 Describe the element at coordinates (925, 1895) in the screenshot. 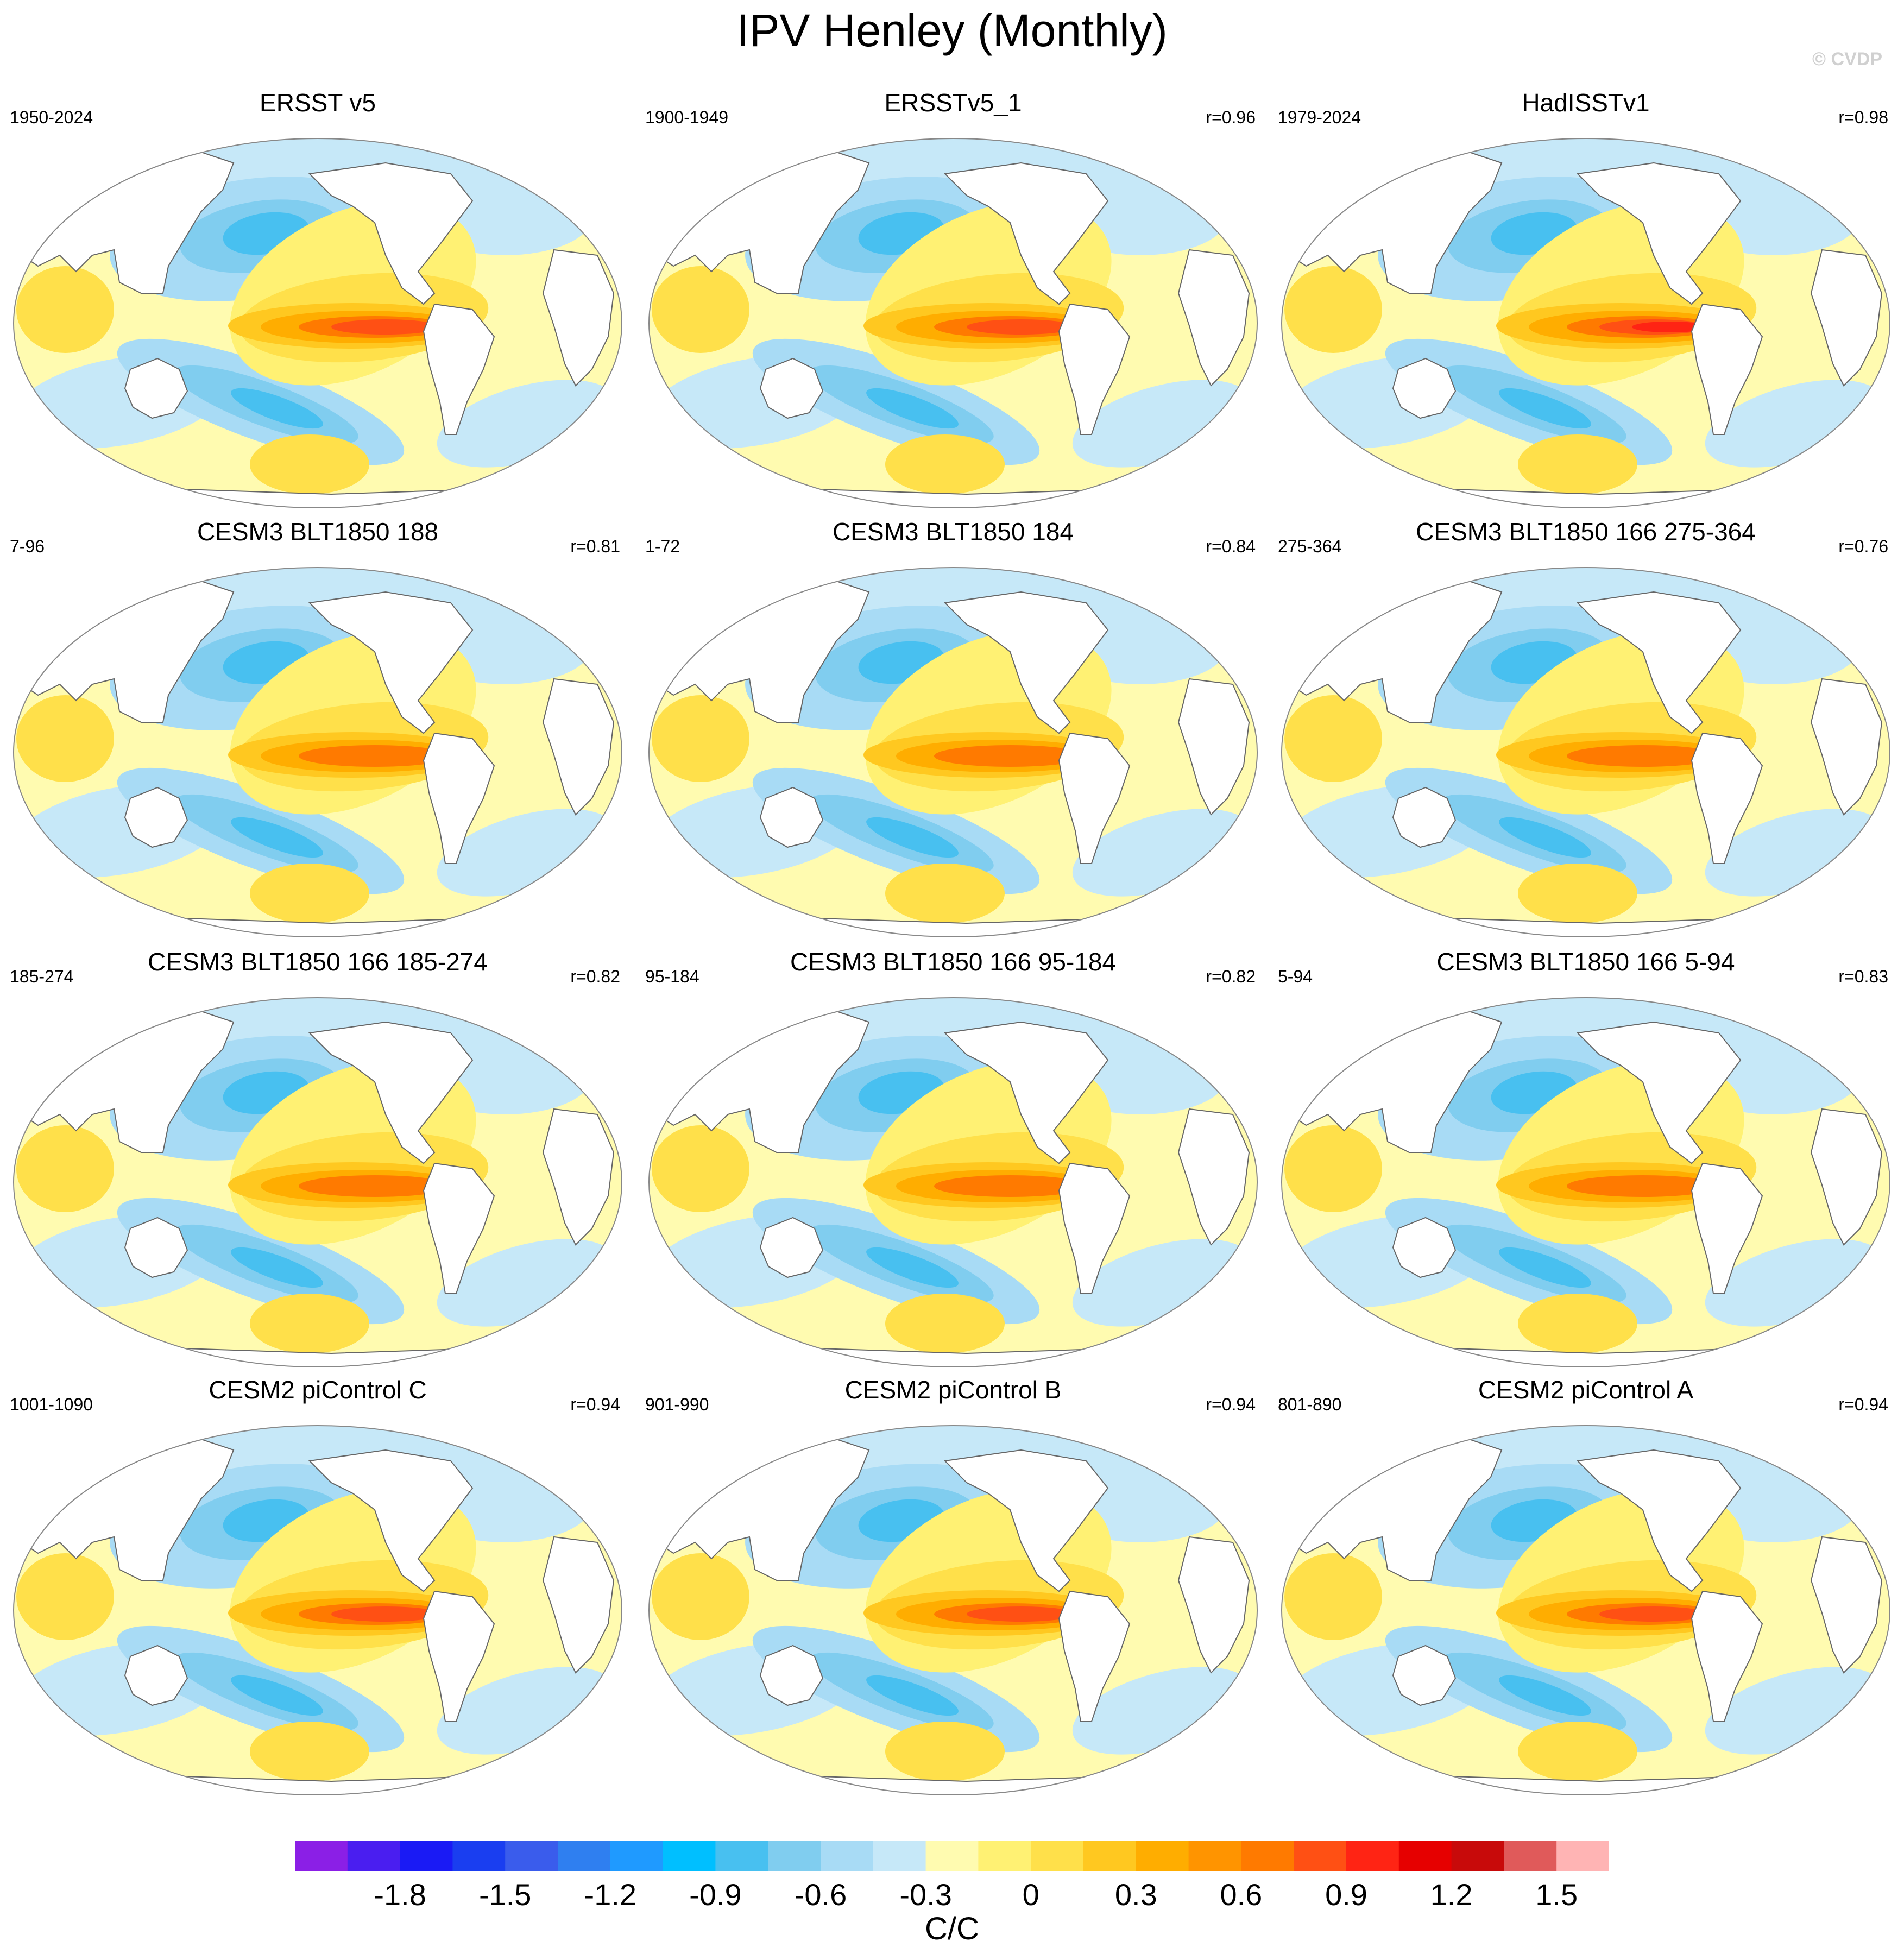

I see `colorbar-tick-label: -0.3` at that location.